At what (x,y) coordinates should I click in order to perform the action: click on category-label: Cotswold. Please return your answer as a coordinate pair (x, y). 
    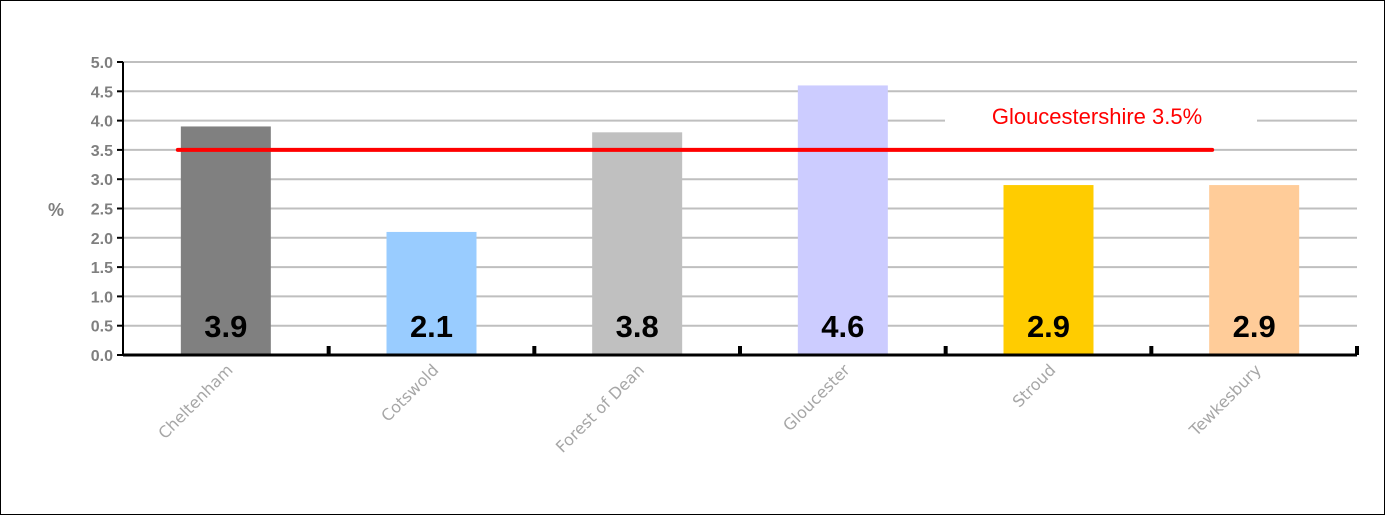
    Looking at the image, I should click on (409, 392).